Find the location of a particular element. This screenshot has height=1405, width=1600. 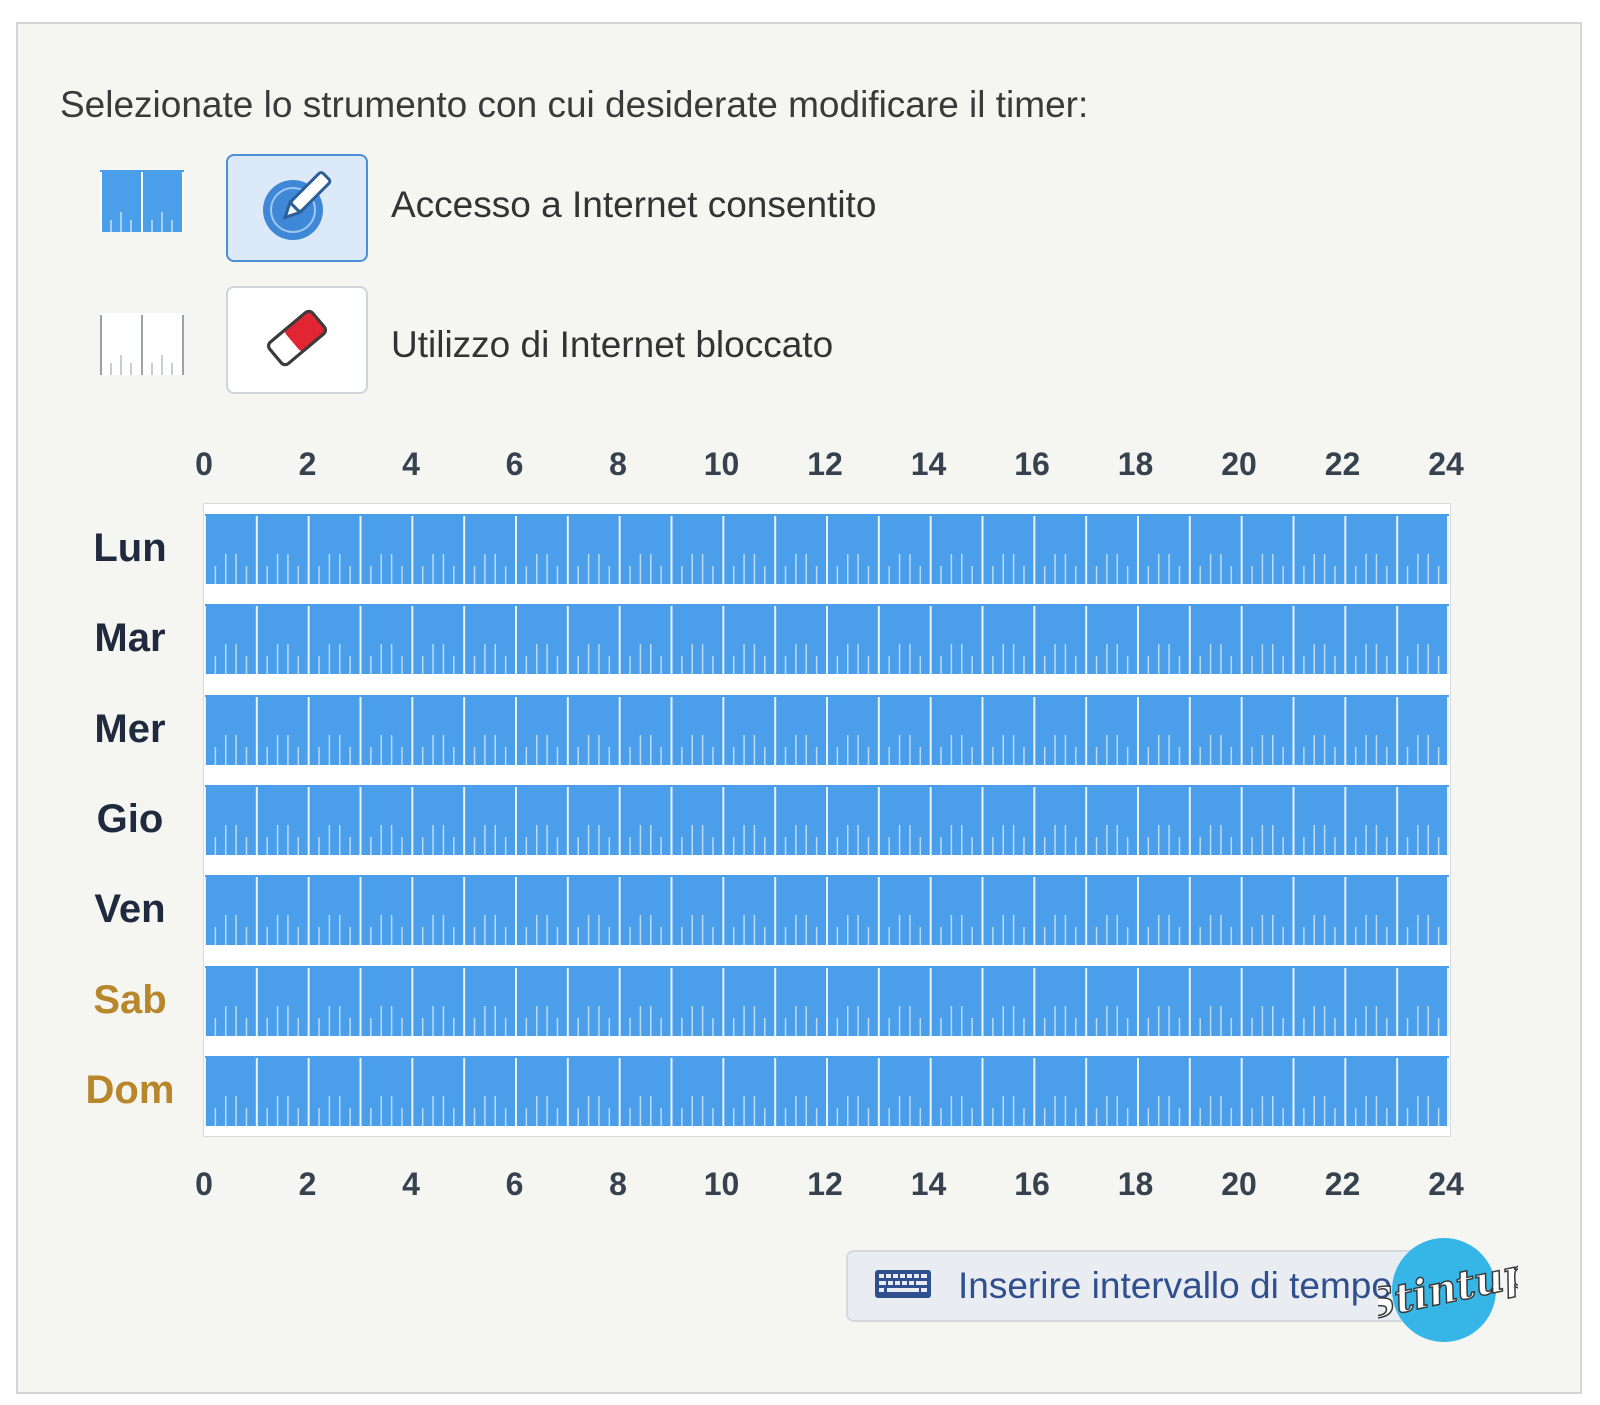

blocked-tool-button is located at coordinates (297, 340).